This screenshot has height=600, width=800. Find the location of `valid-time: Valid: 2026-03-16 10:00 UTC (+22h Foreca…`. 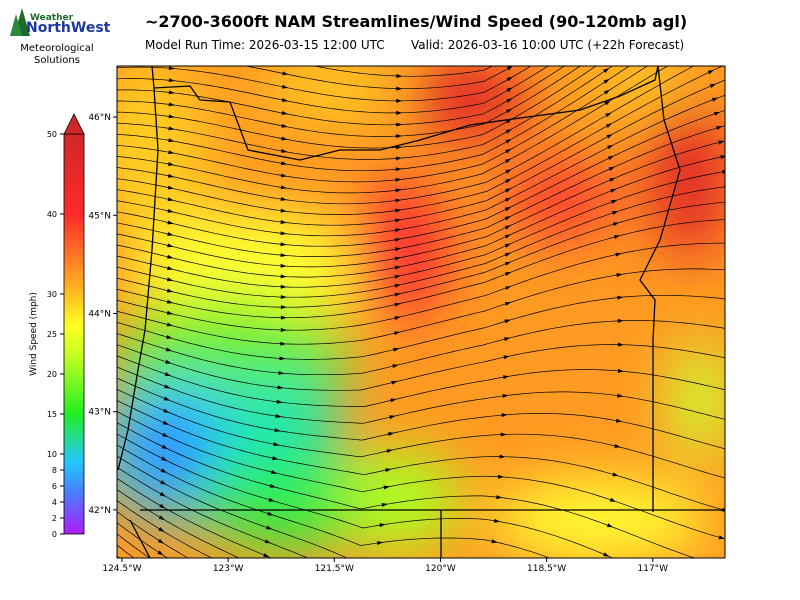

valid-time: Valid: 2026-03-16 10:00 UTC (+22h Foreca… is located at coordinates (547, 45).